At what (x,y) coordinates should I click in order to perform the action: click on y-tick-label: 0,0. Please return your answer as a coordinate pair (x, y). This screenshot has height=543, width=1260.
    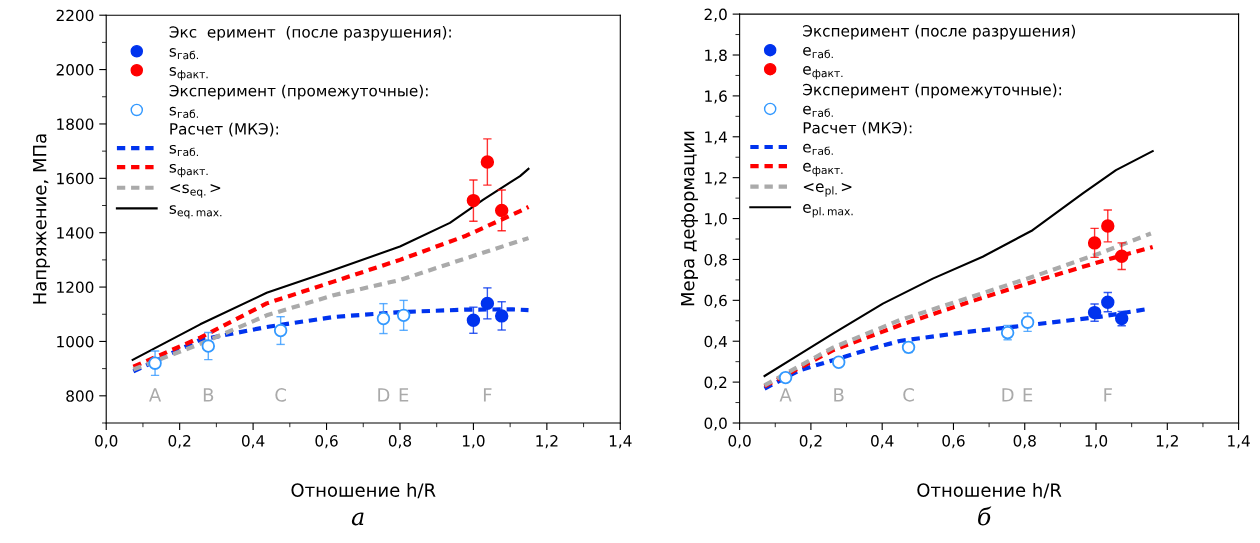
    Looking at the image, I should click on (715, 424).